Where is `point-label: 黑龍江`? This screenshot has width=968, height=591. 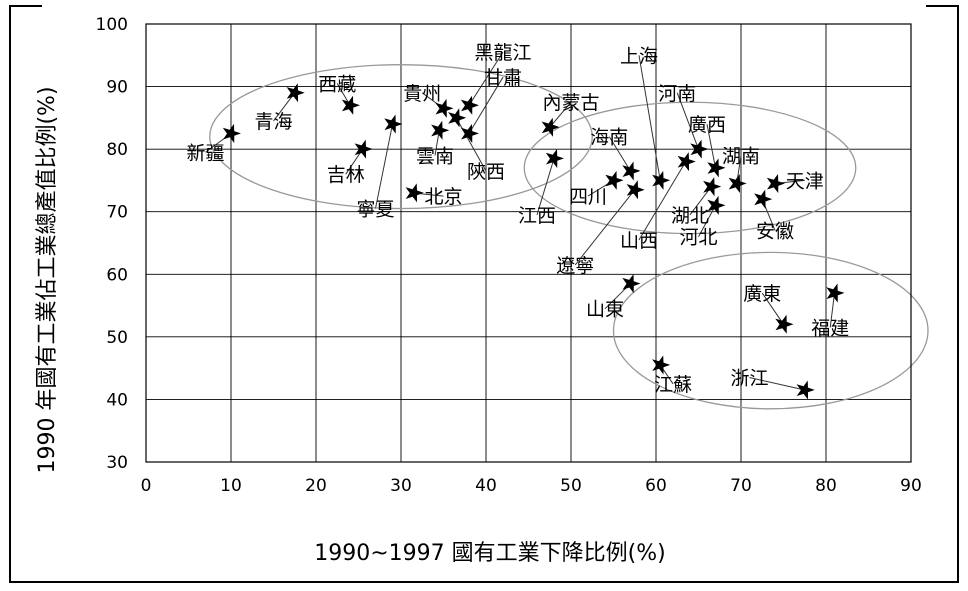 point-label: 黑龍江 is located at coordinates (502, 53).